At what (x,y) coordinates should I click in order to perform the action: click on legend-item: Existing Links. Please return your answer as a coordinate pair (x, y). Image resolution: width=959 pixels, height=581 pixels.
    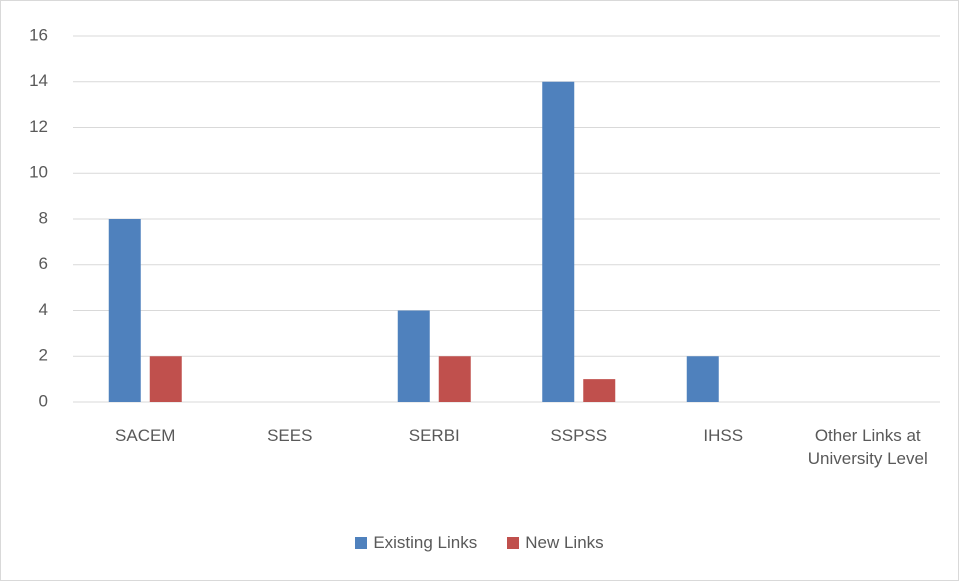
    Looking at the image, I should click on (416, 543).